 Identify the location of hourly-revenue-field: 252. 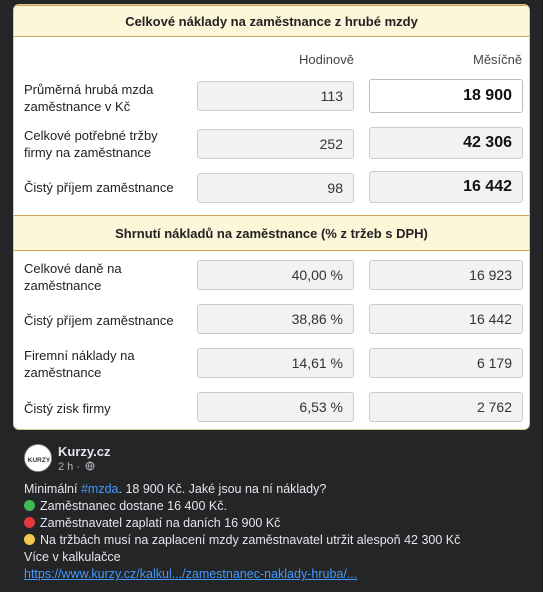
(275, 144).